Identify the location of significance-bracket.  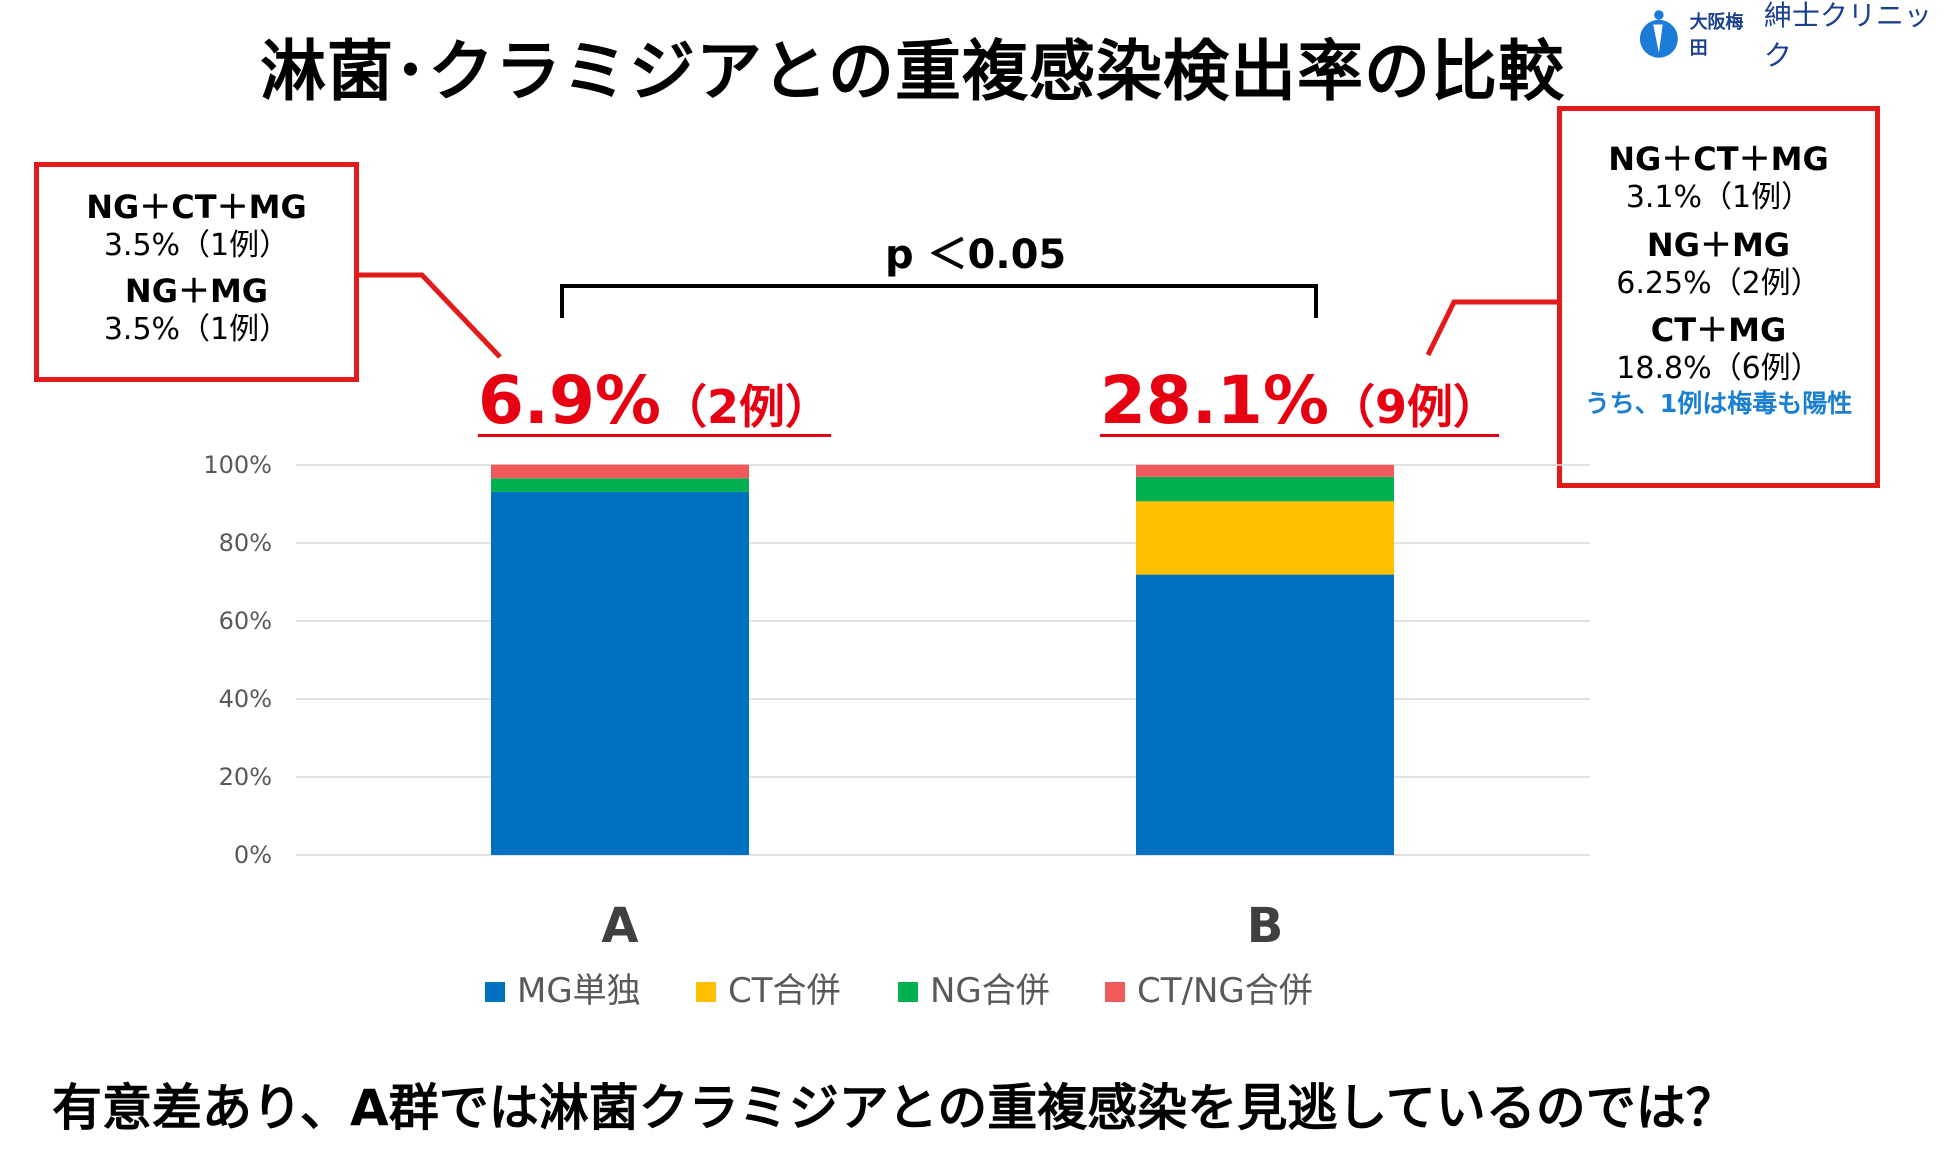
(939, 301).